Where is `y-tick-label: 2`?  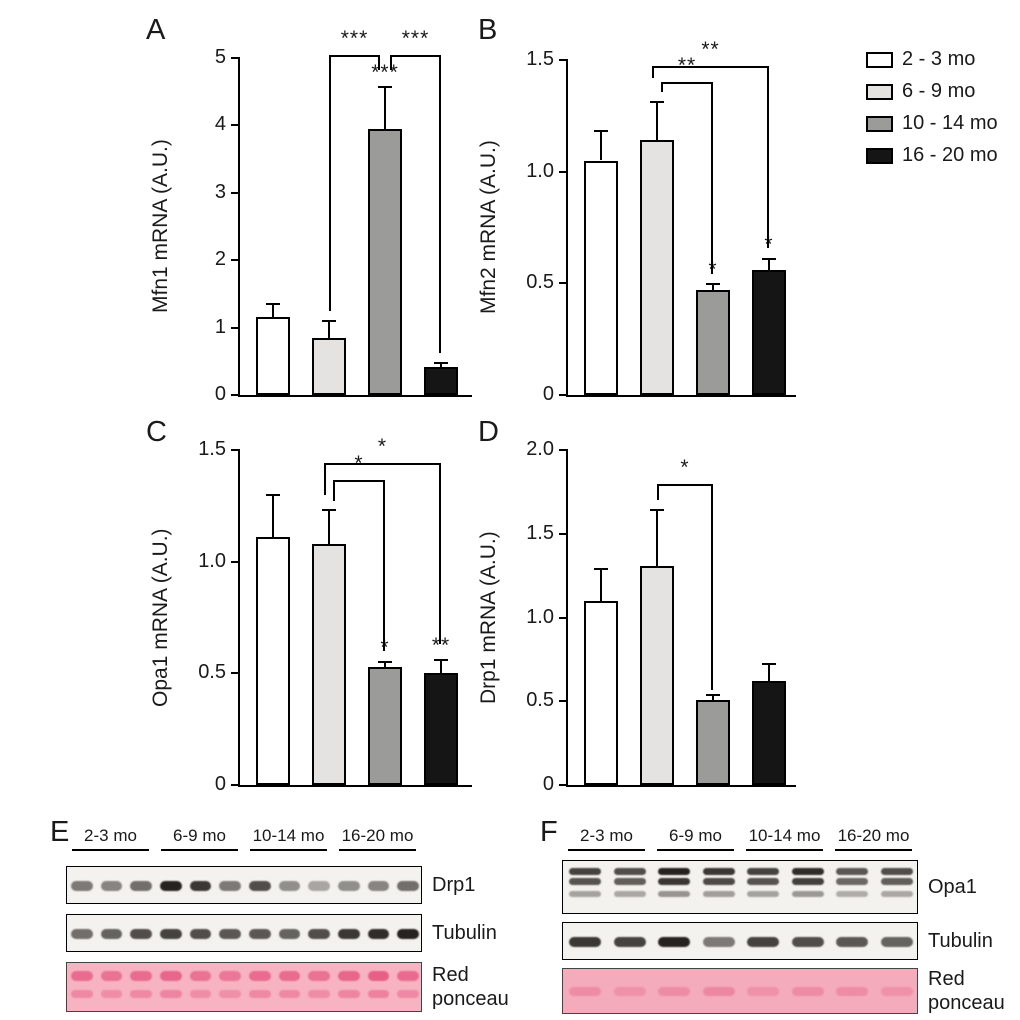
y-tick-label: 2 is located at coordinates (220, 259).